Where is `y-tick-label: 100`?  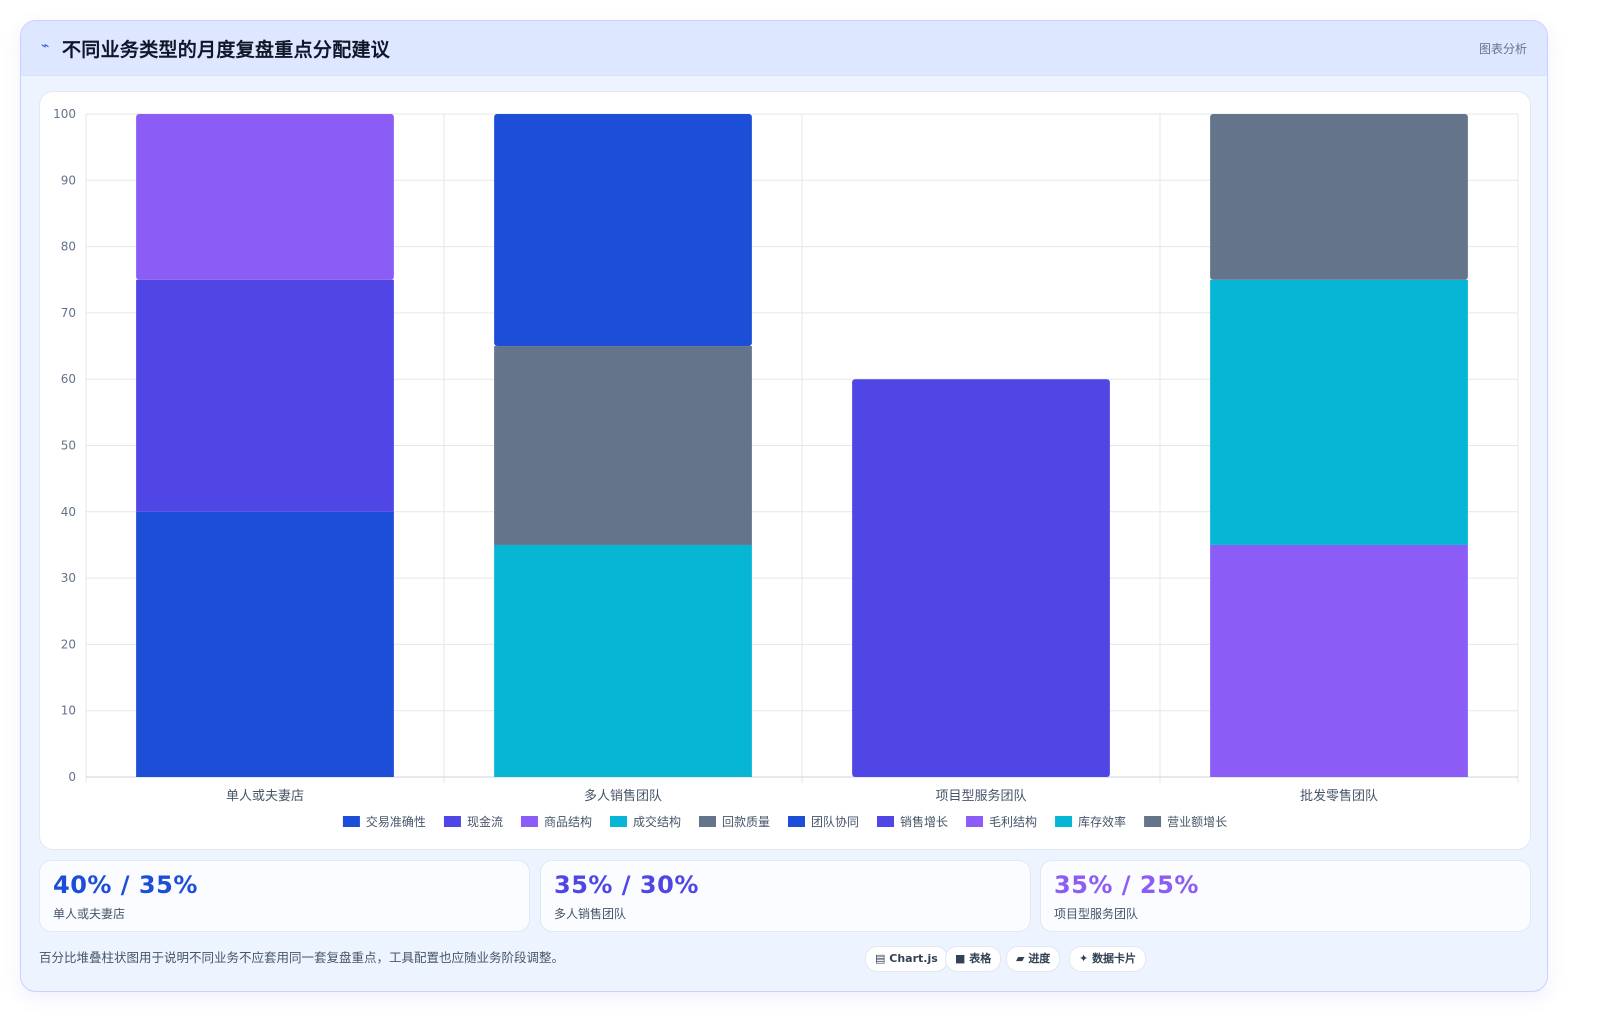 y-tick-label: 100 is located at coordinates (64, 114).